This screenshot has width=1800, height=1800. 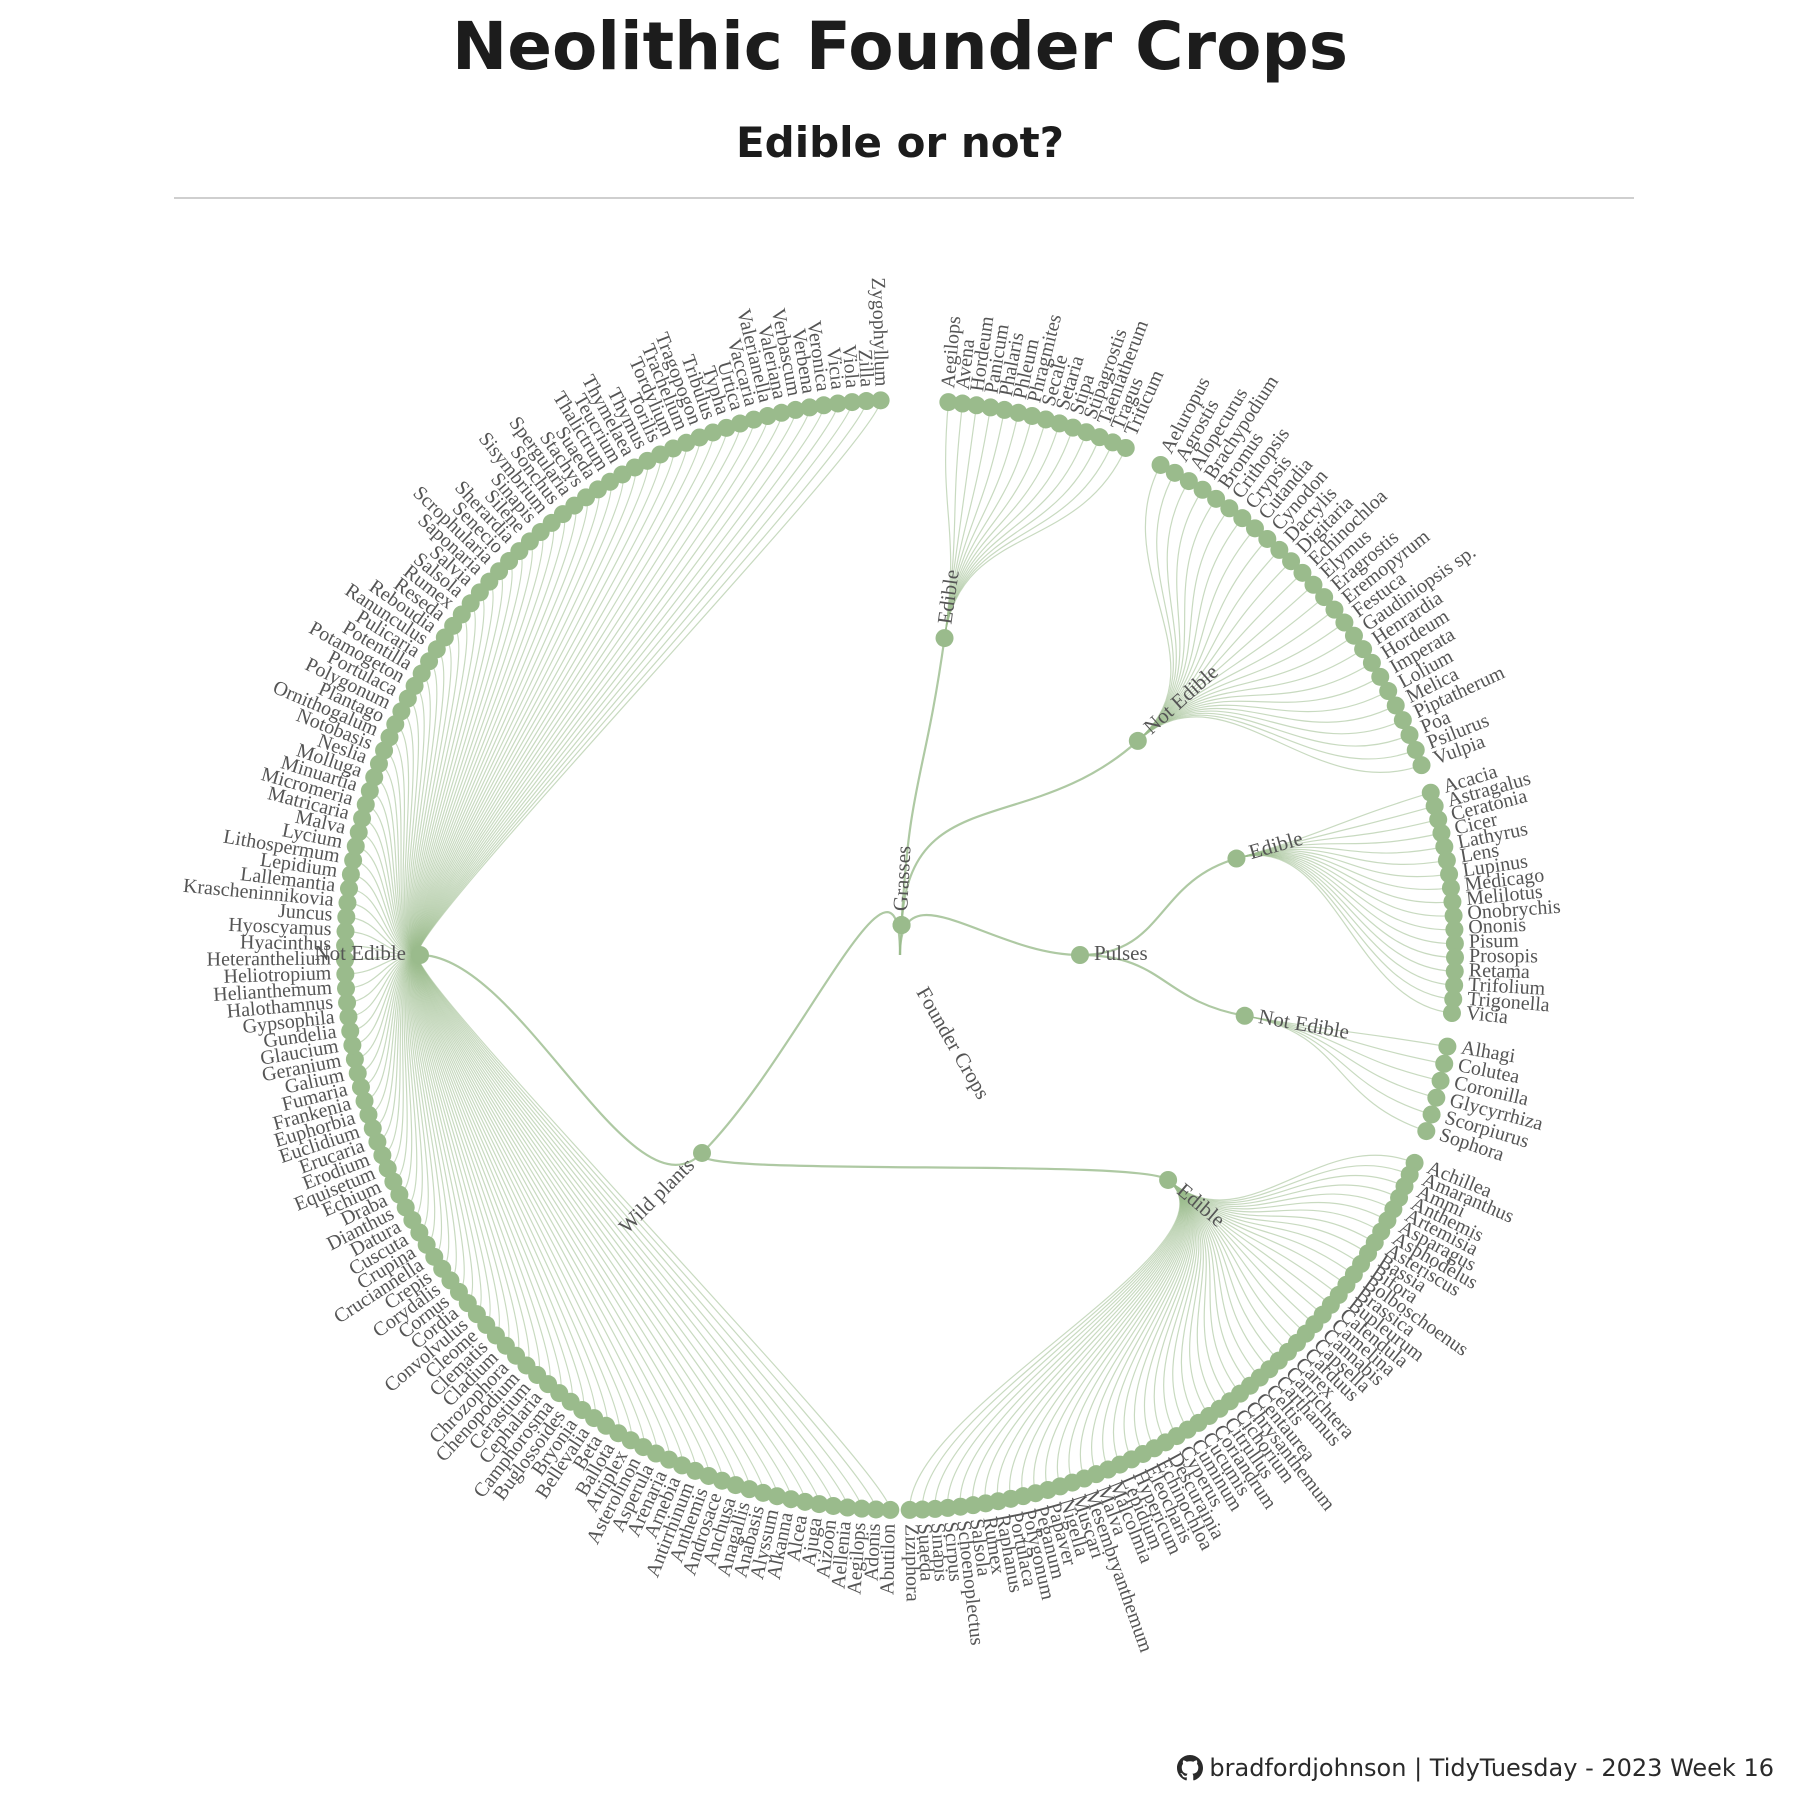 What do you see at coordinates (1190, 1768) in the screenshot?
I see `github-icon` at bounding box center [1190, 1768].